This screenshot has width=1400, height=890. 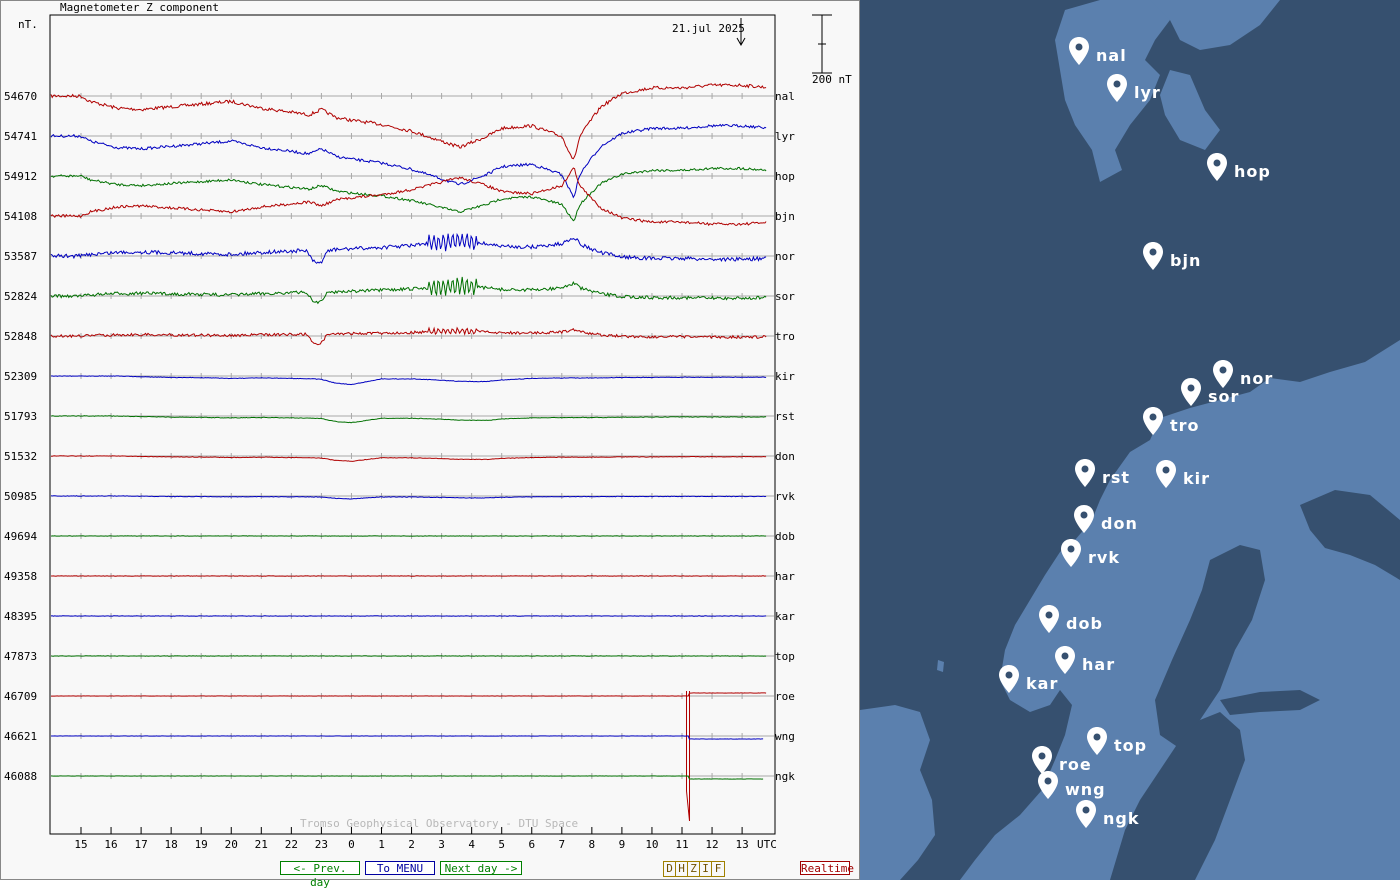 I want to click on x-tick-label: 6, so click(x=531, y=844).